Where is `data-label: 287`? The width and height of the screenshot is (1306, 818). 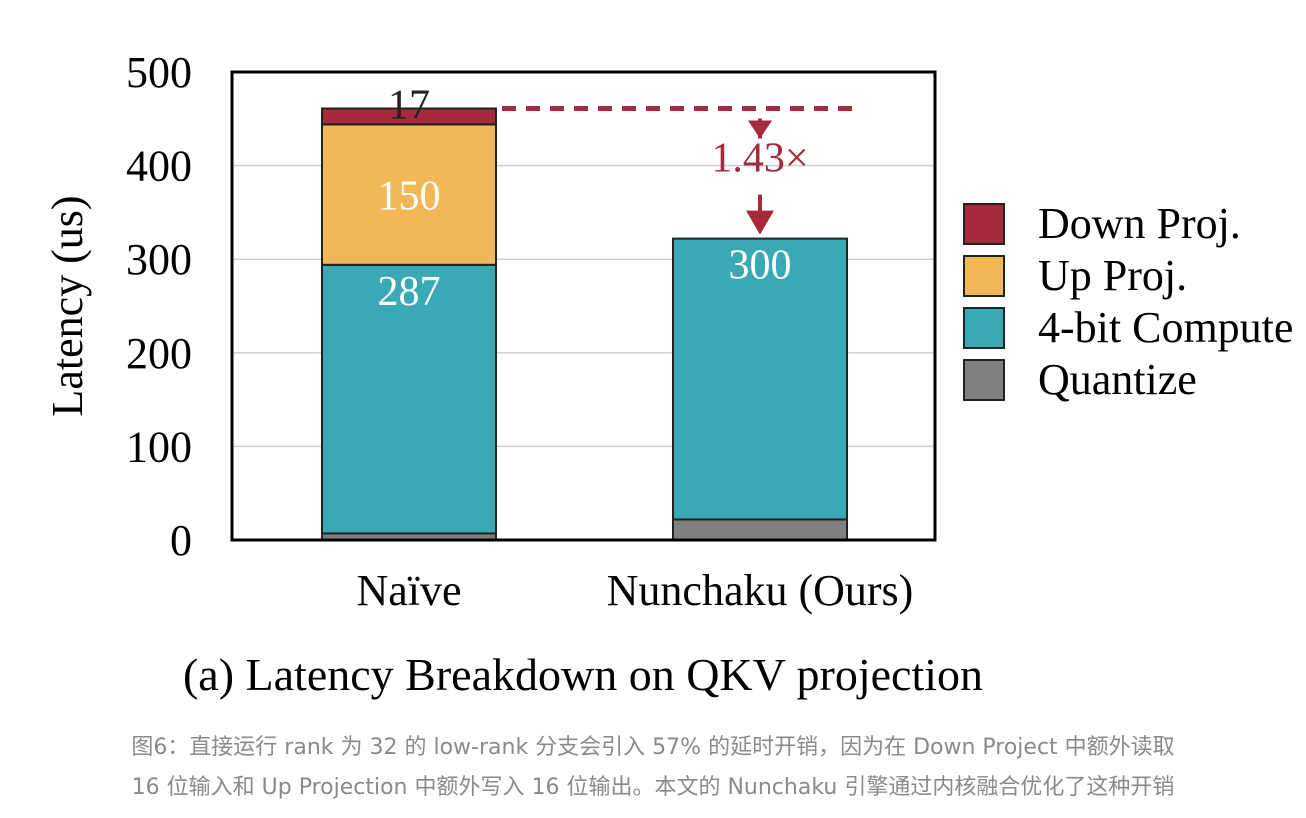 data-label: 287 is located at coordinates (409, 292).